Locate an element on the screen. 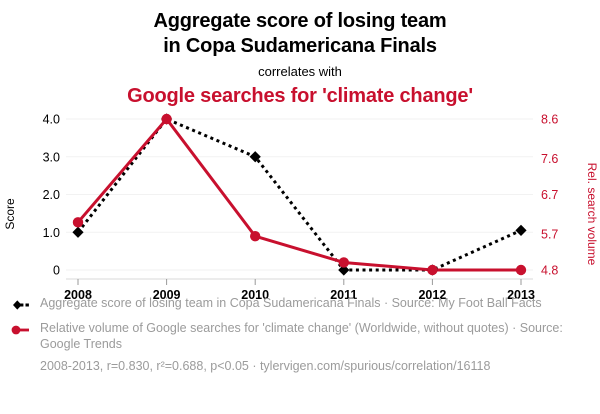 The width and height of the screenshot is (600, 414). x-axis-tick-label: 2013 is located at coordinates (521, 295).